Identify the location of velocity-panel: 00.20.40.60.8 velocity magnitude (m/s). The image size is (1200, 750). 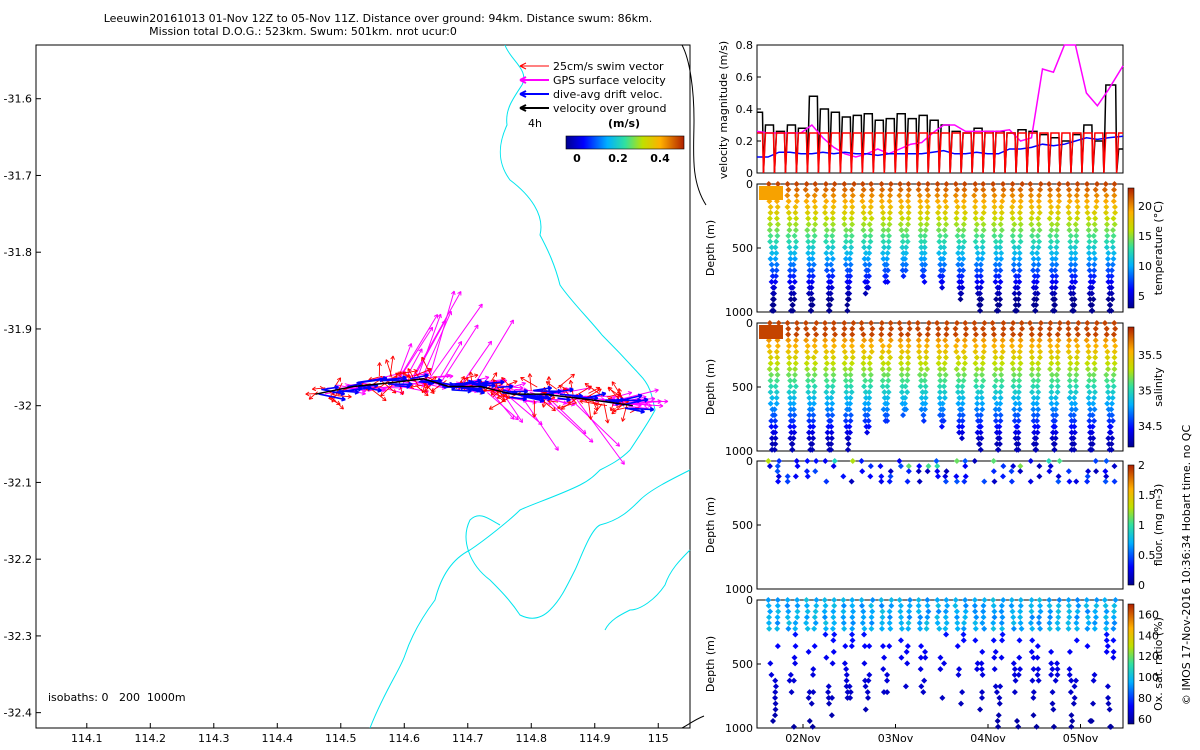
(920, 109).